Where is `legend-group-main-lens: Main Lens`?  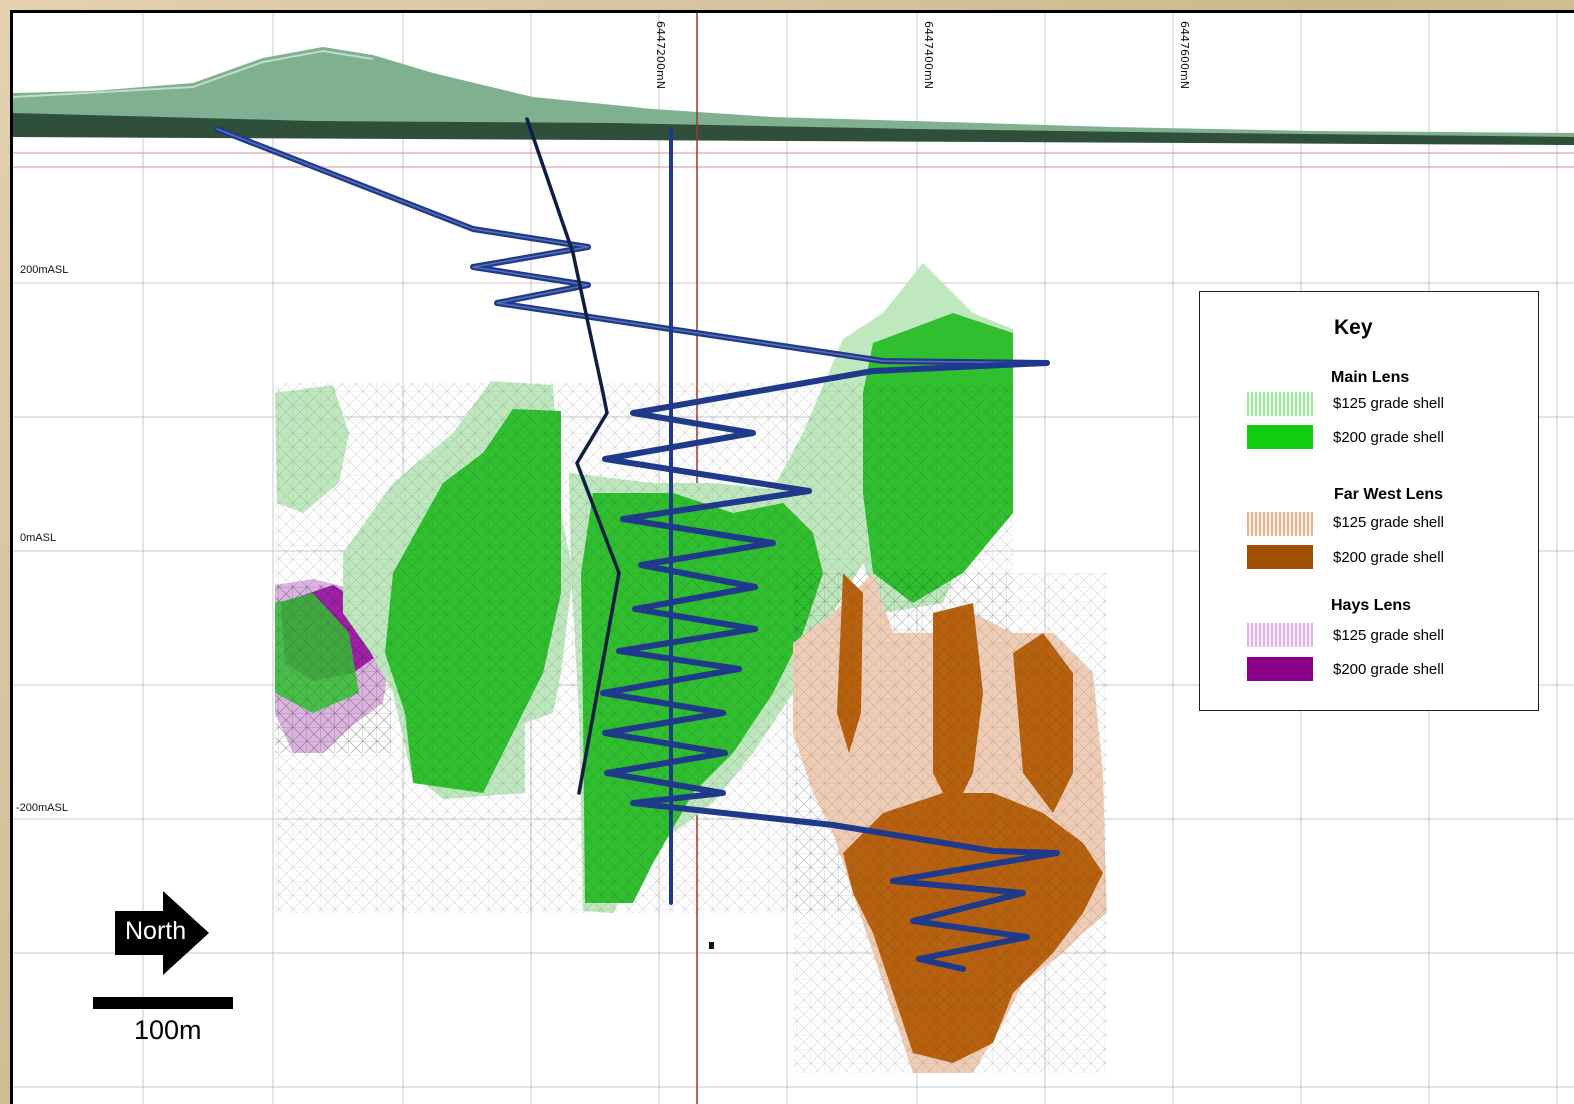
legend-group-main-lens: Main Lens is located at coordinates (1370, 377).